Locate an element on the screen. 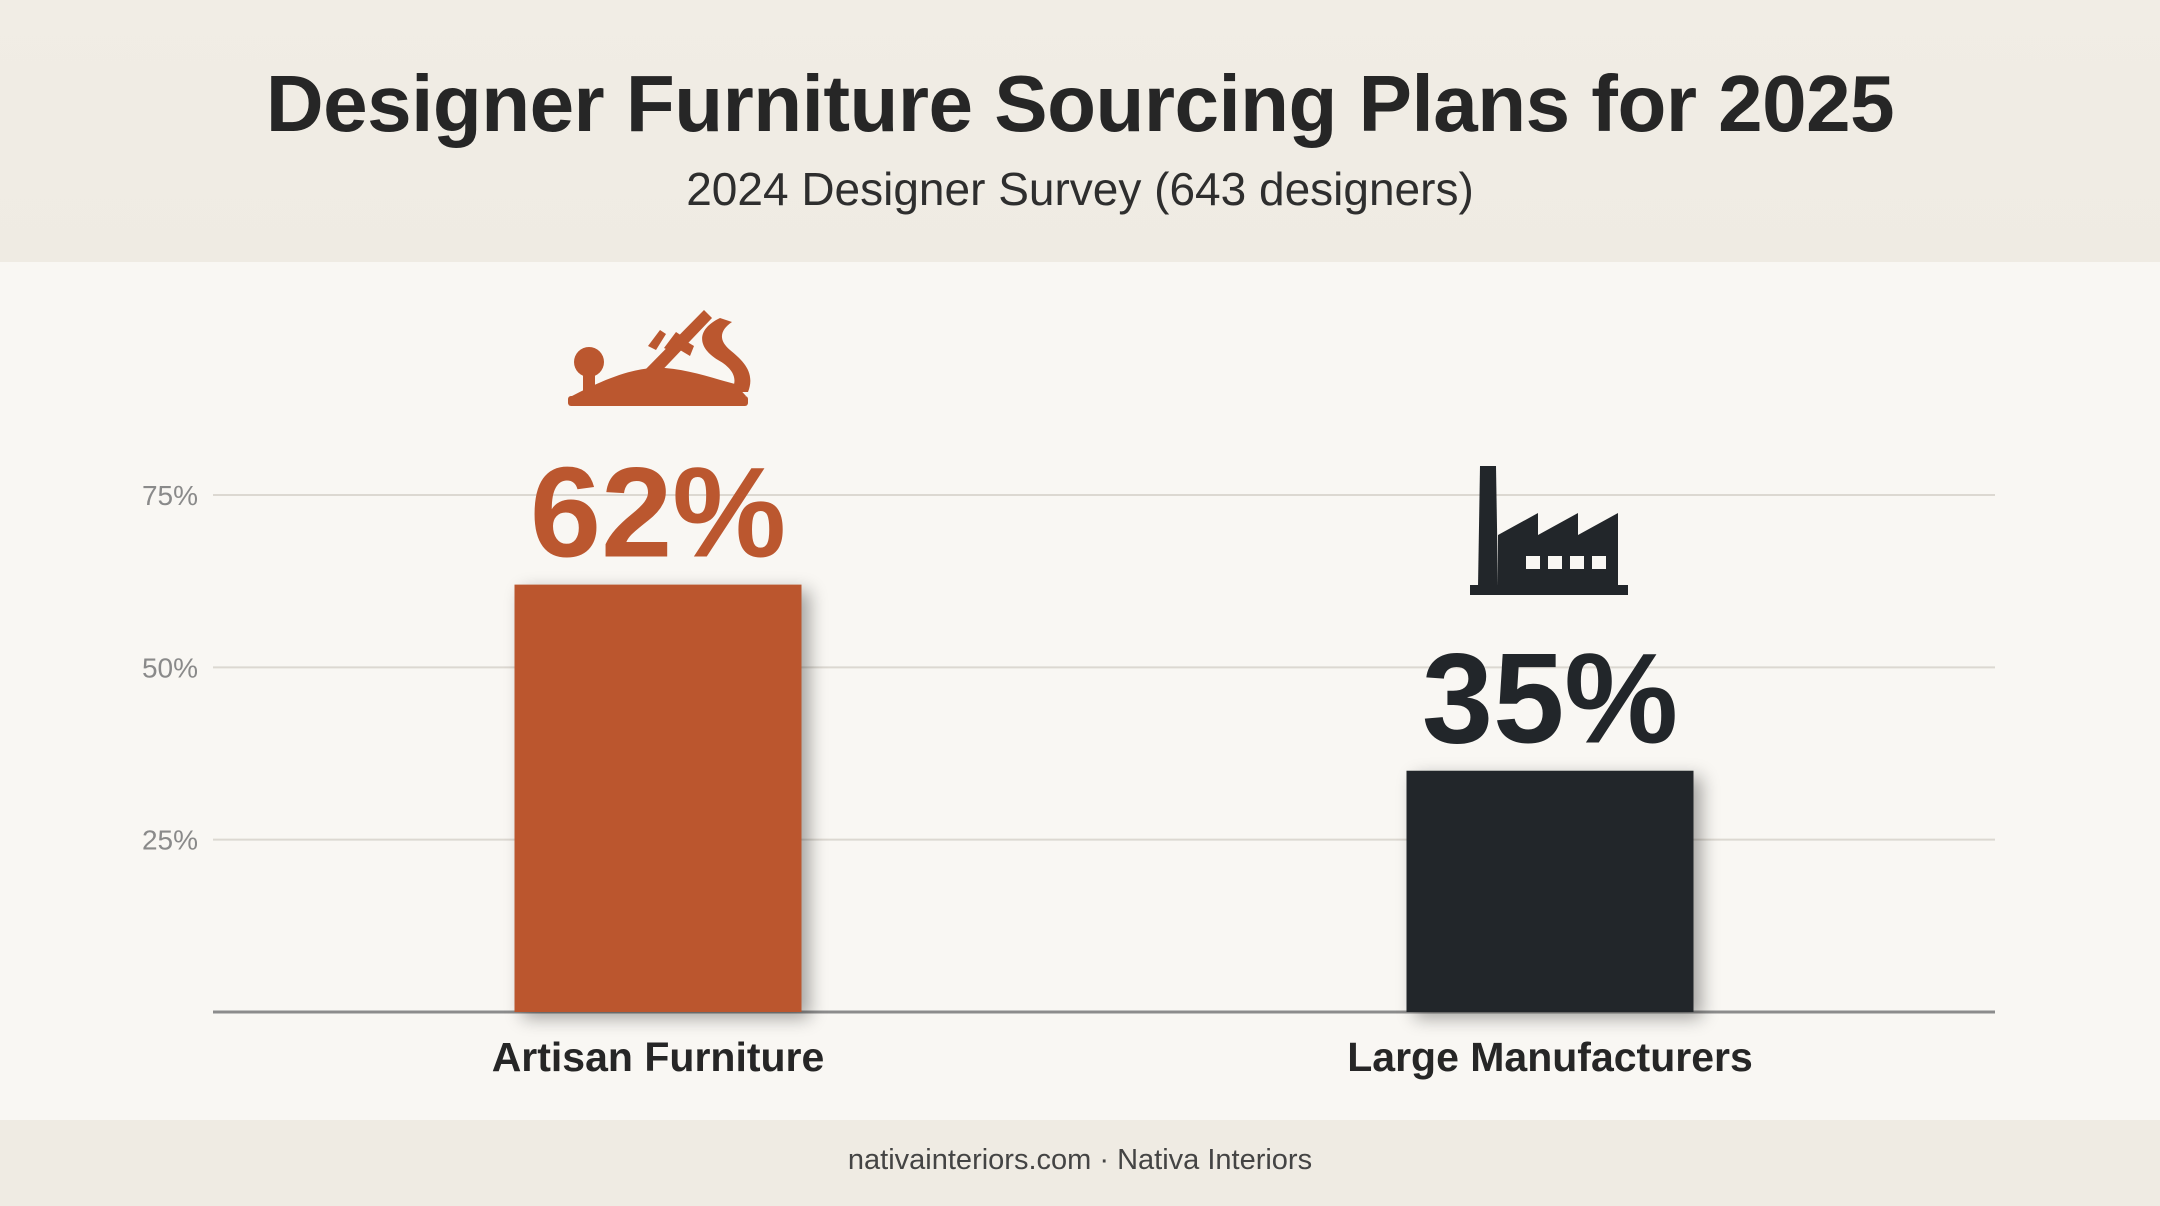  category-label: Large Manufacturers is located at coordinates (1550, 1057).